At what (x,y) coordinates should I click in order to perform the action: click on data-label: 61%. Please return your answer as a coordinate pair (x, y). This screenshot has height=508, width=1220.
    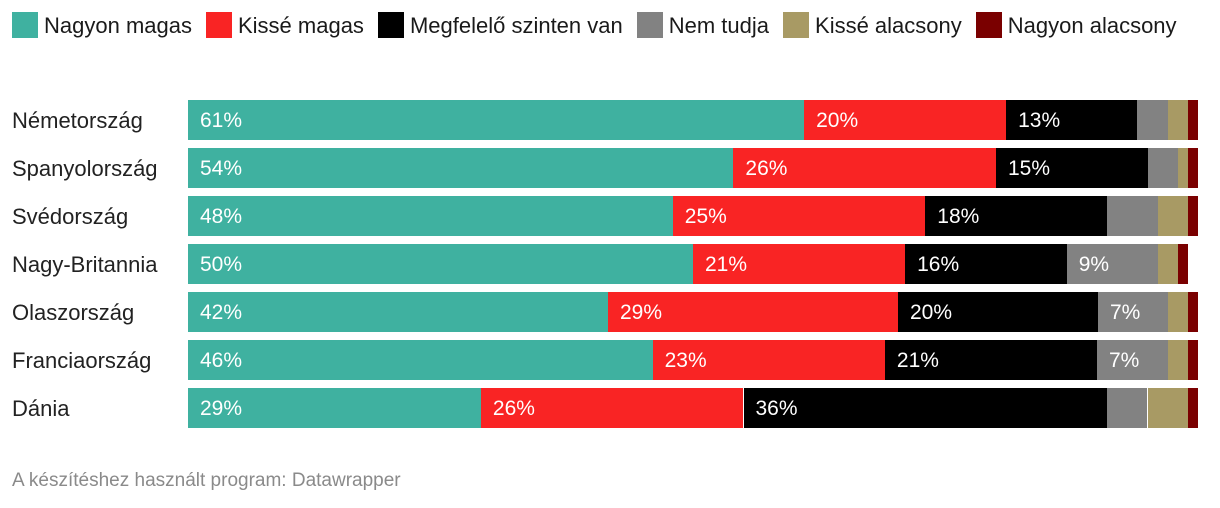
    Looking at the image, I should click on (221, 120).